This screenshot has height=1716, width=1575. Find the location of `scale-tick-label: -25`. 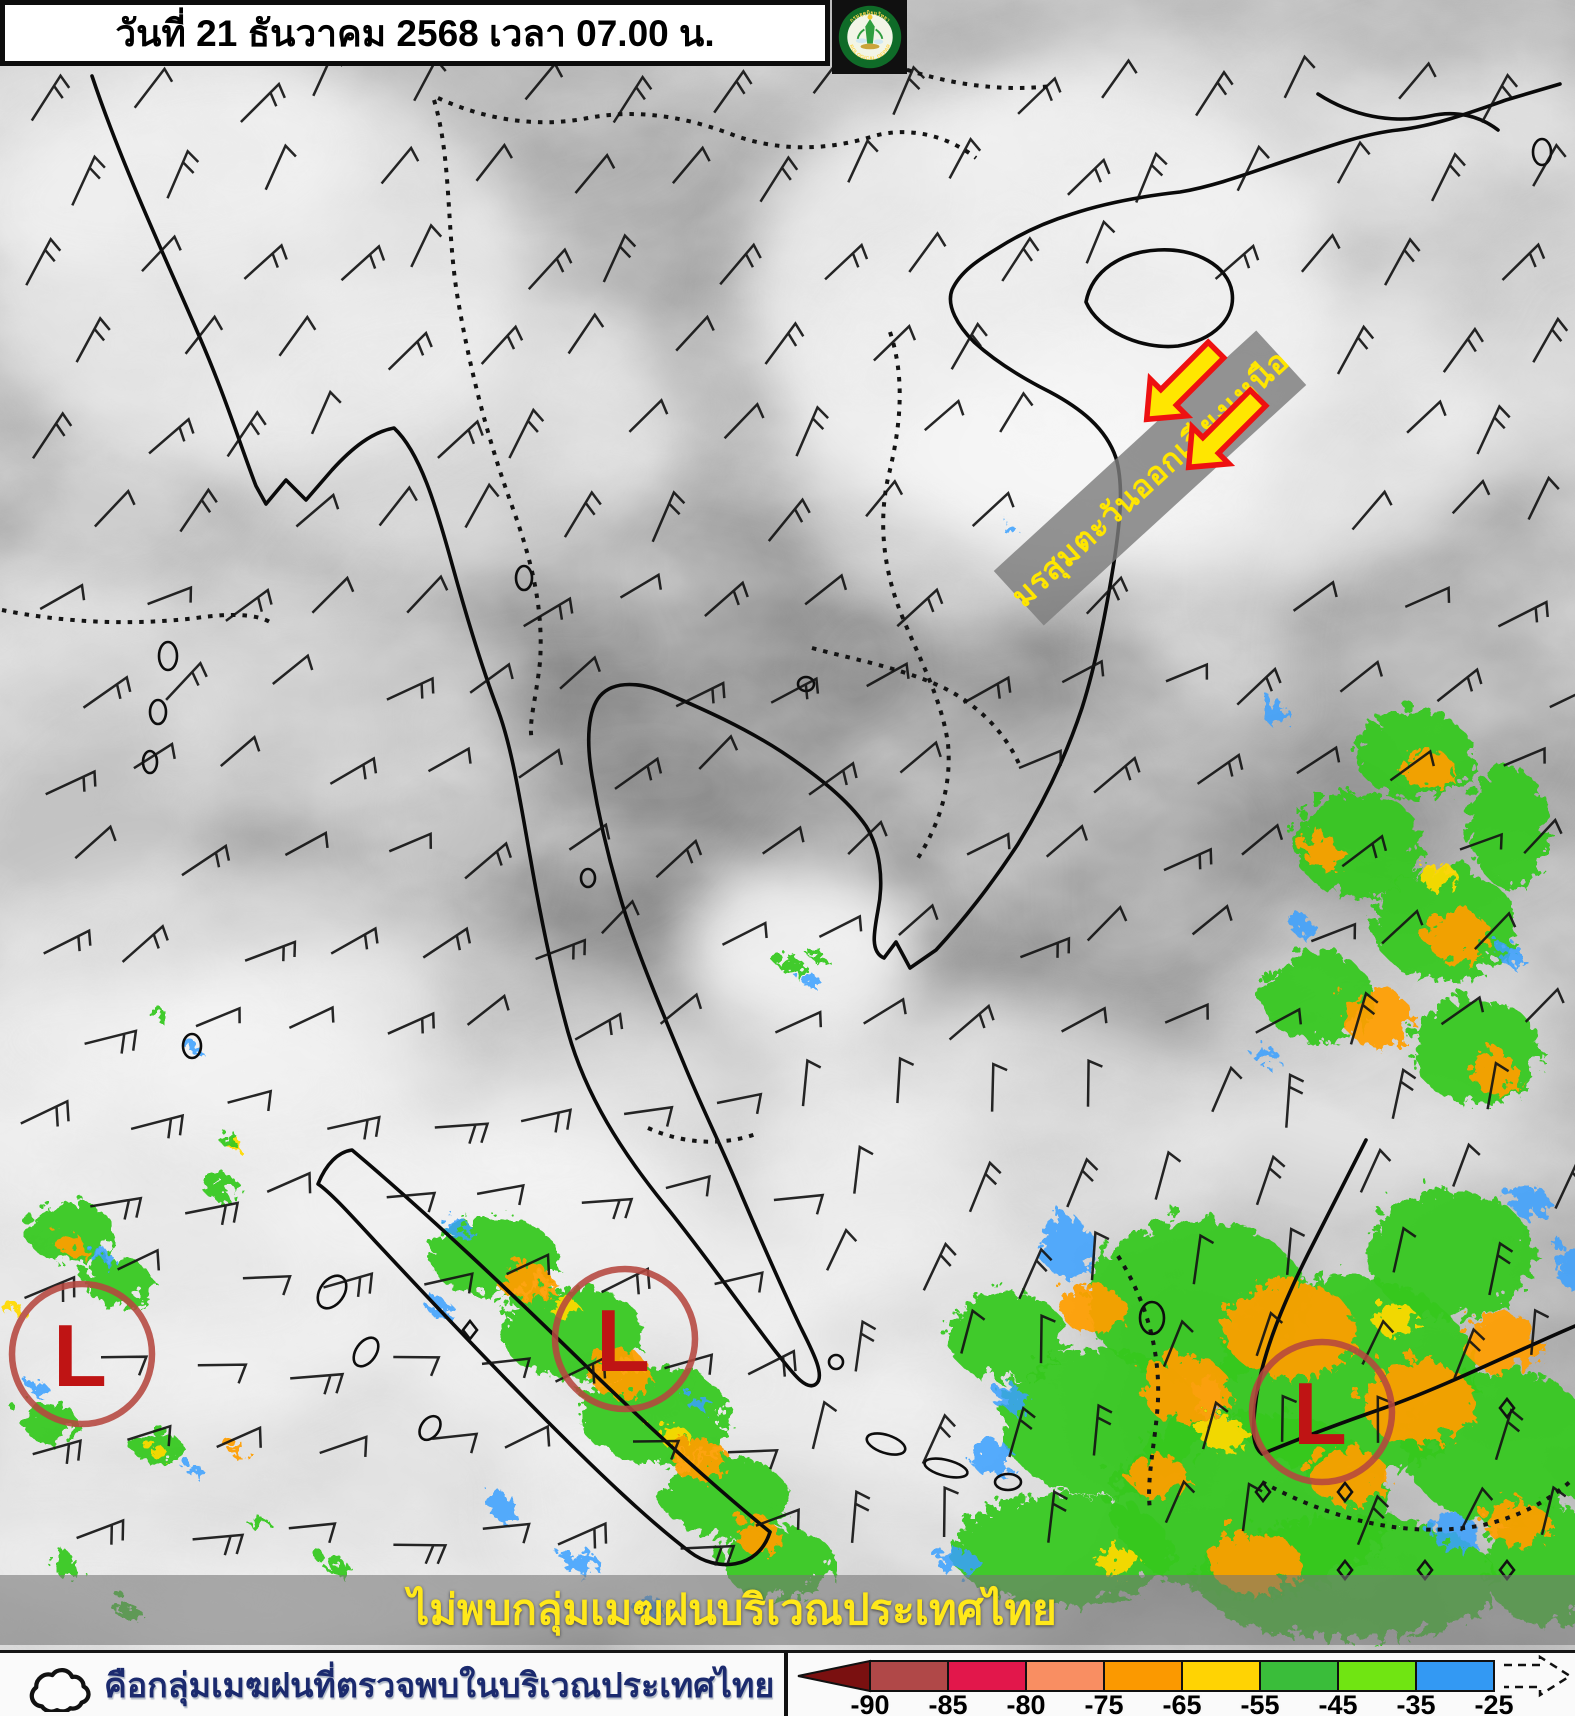

scale-tick-label: -25 is located at coordinates (1493, 1703).